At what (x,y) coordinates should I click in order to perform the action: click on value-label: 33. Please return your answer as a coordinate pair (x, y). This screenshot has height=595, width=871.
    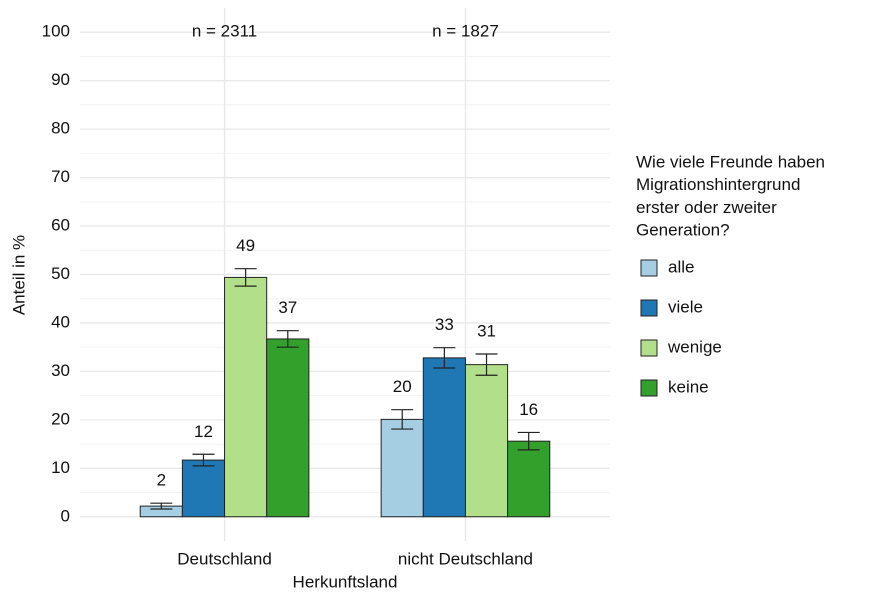
    Looking at the image, I should click on (444, 324).